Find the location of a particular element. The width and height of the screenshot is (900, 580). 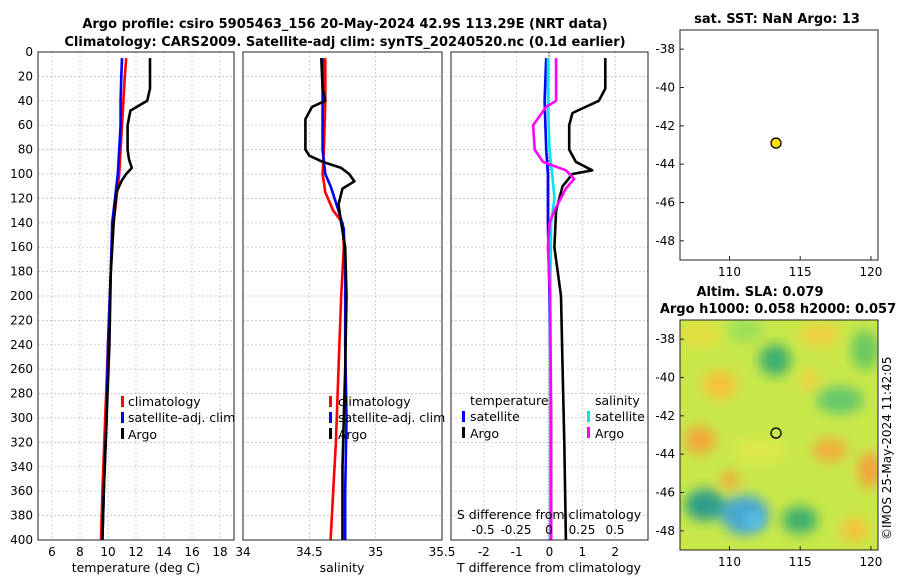

x-tick-label: 34.5 is located at coordinates (309, 552).